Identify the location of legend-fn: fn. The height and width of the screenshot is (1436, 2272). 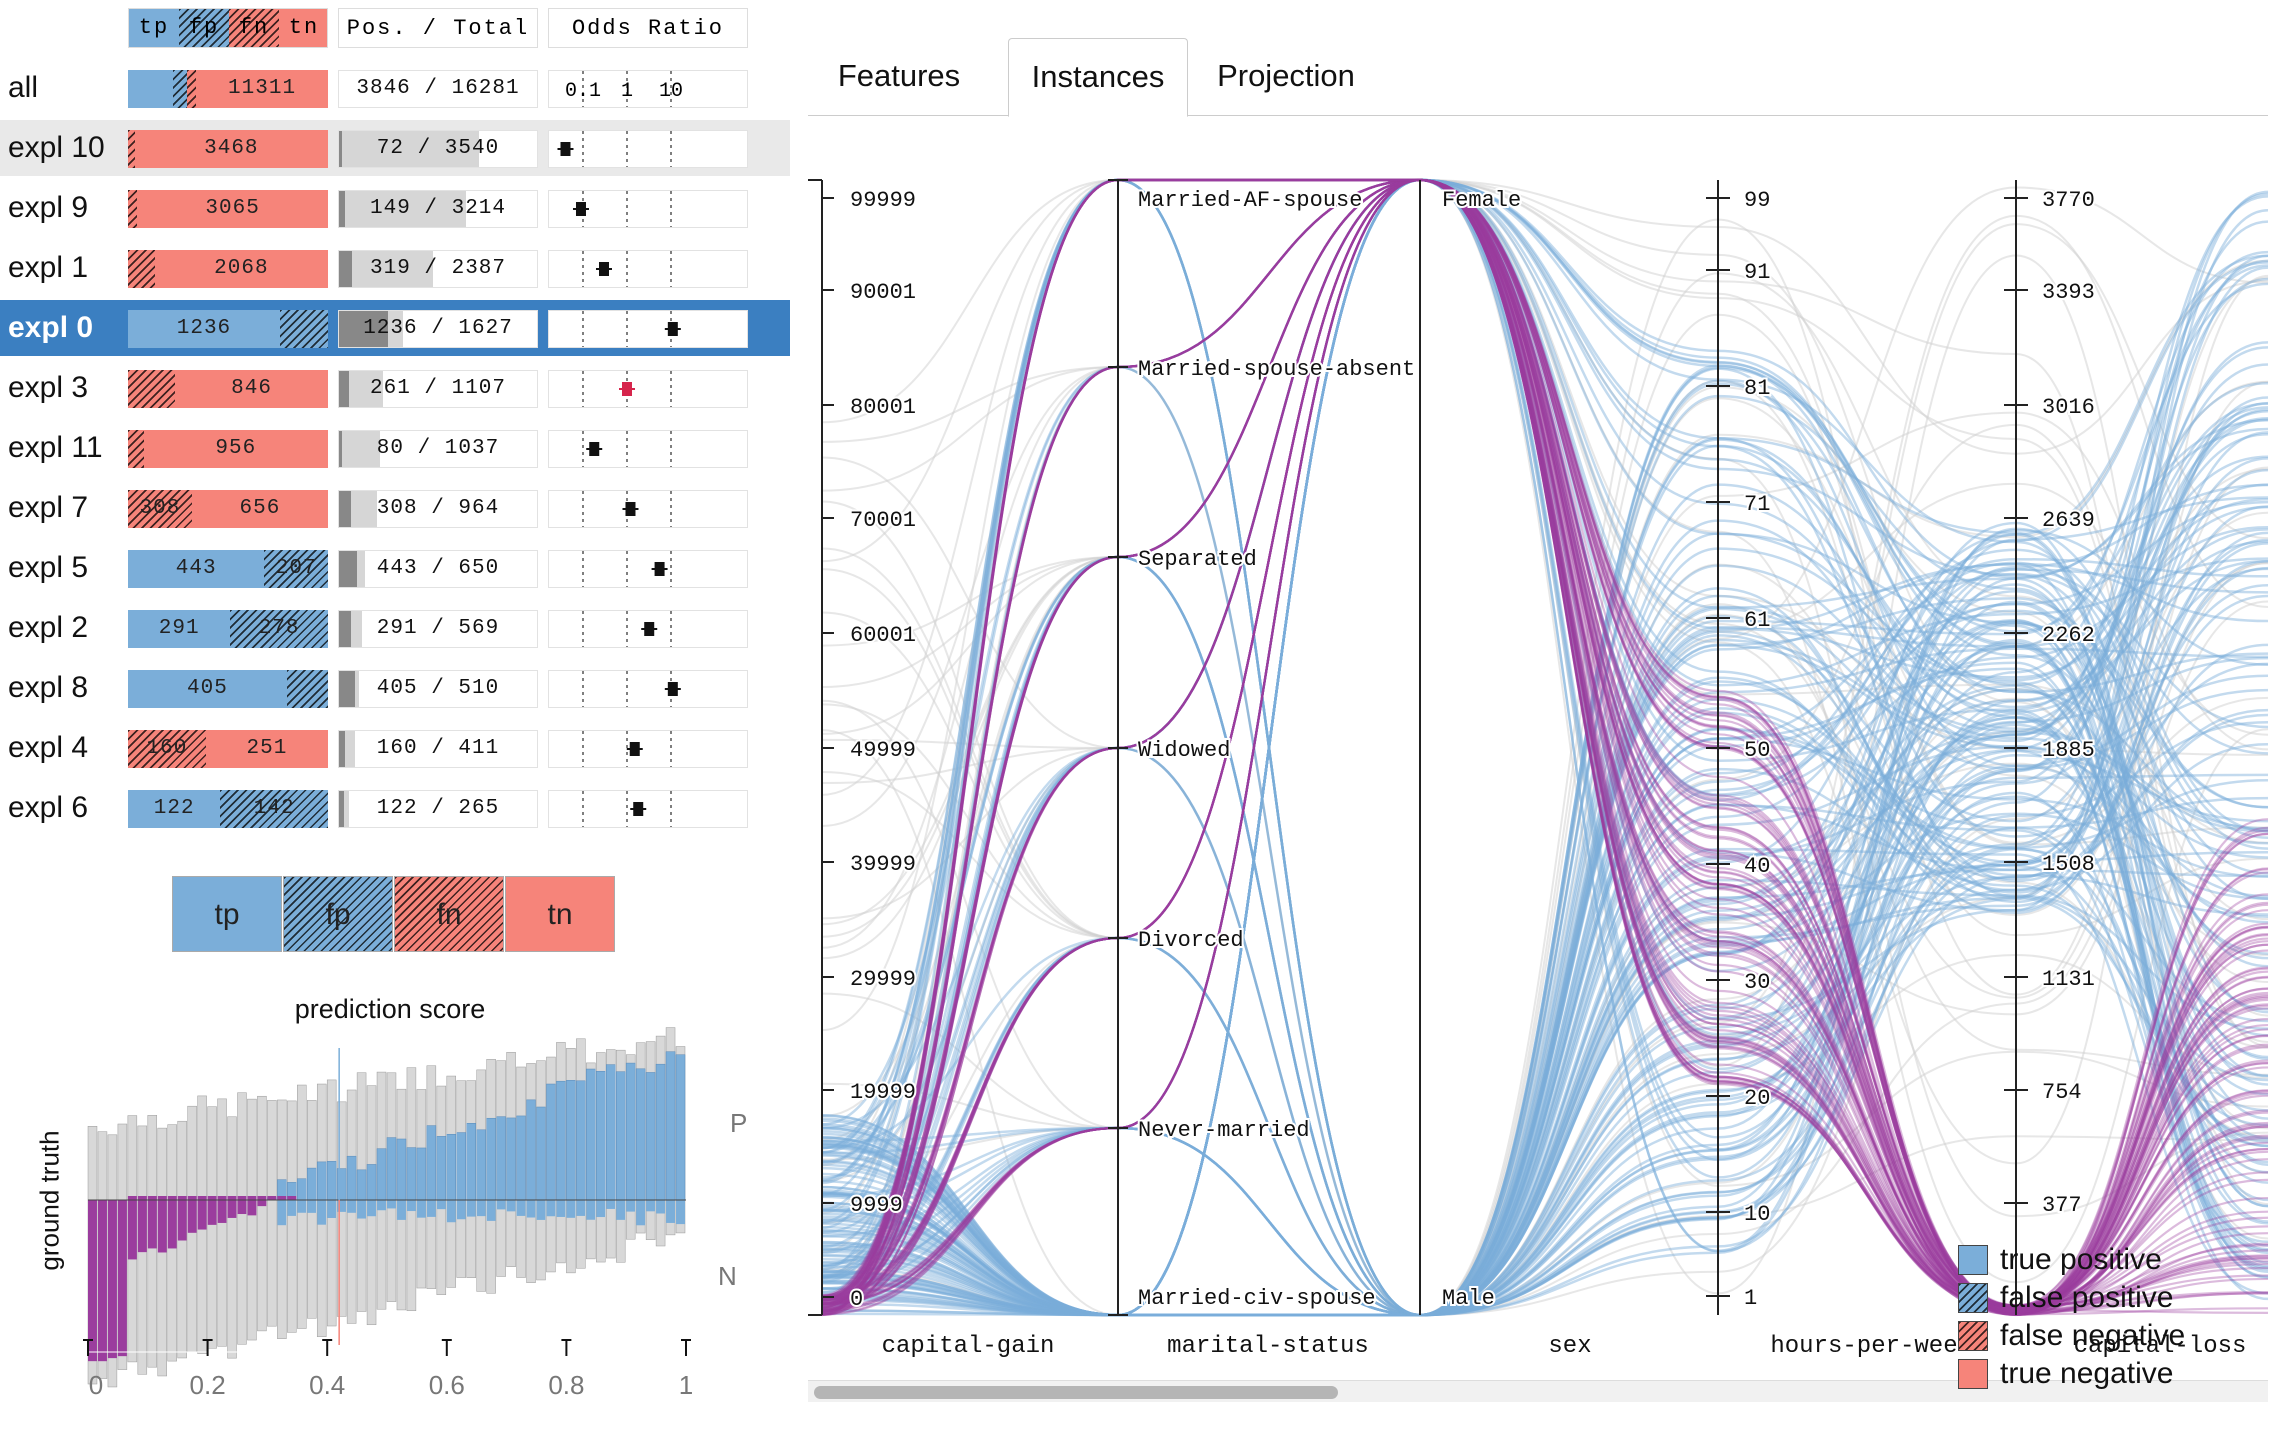
(449, 914).